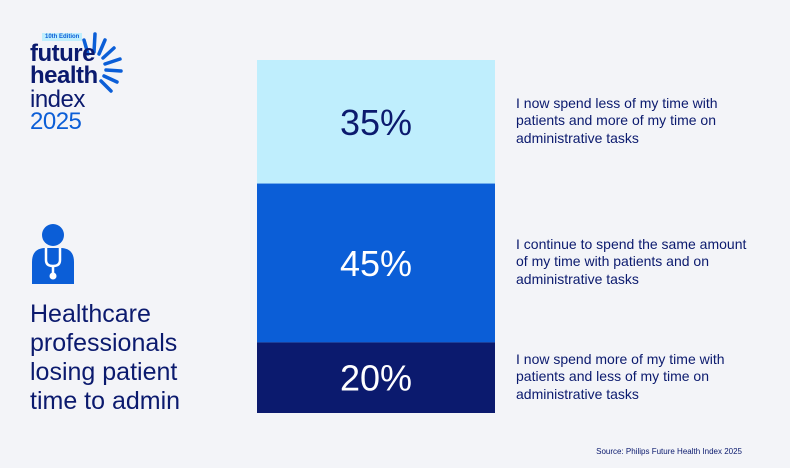  What do you see at coordinates (62, 37) in the screenshot?
I see `logo-edition: 10th Edition` at bounding box center [62, 37].